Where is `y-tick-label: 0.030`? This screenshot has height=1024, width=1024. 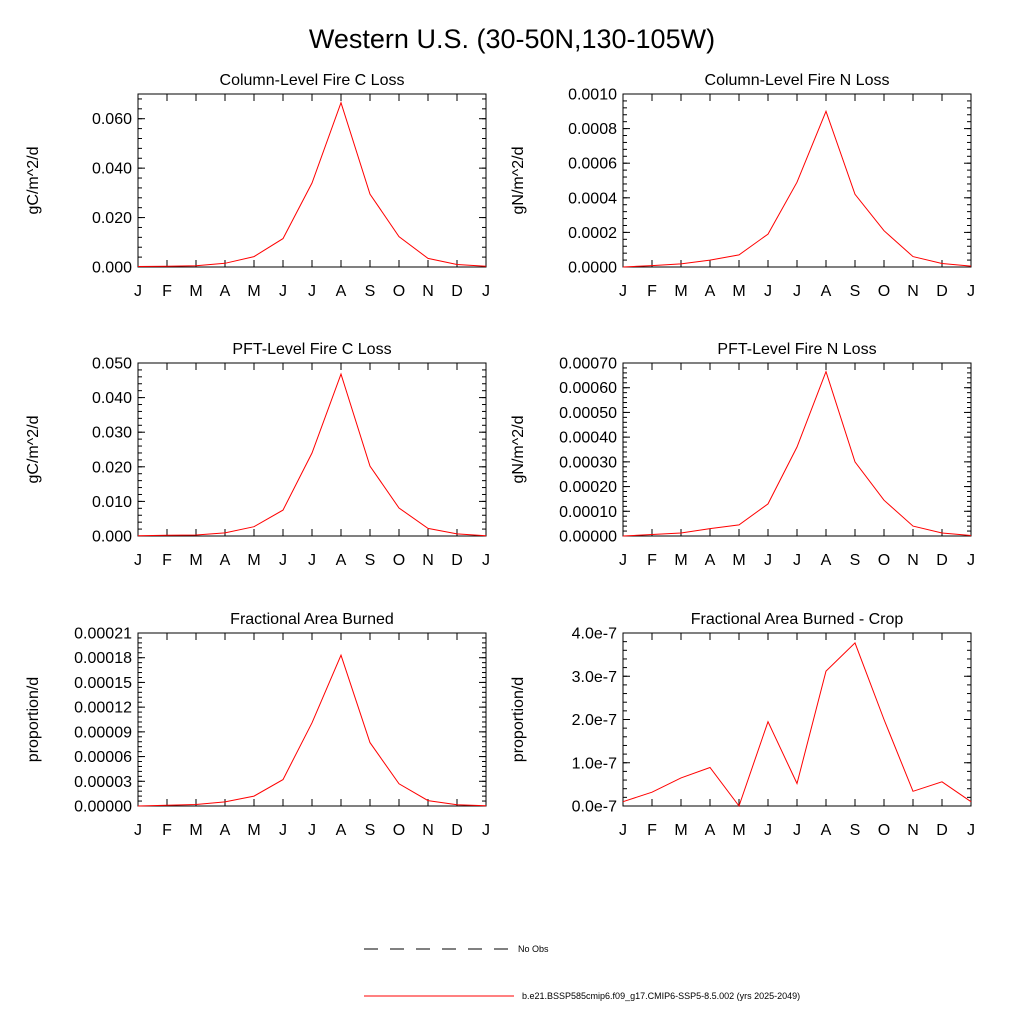
y-tick-label: 0.030 is located at coordinates (112, 433).